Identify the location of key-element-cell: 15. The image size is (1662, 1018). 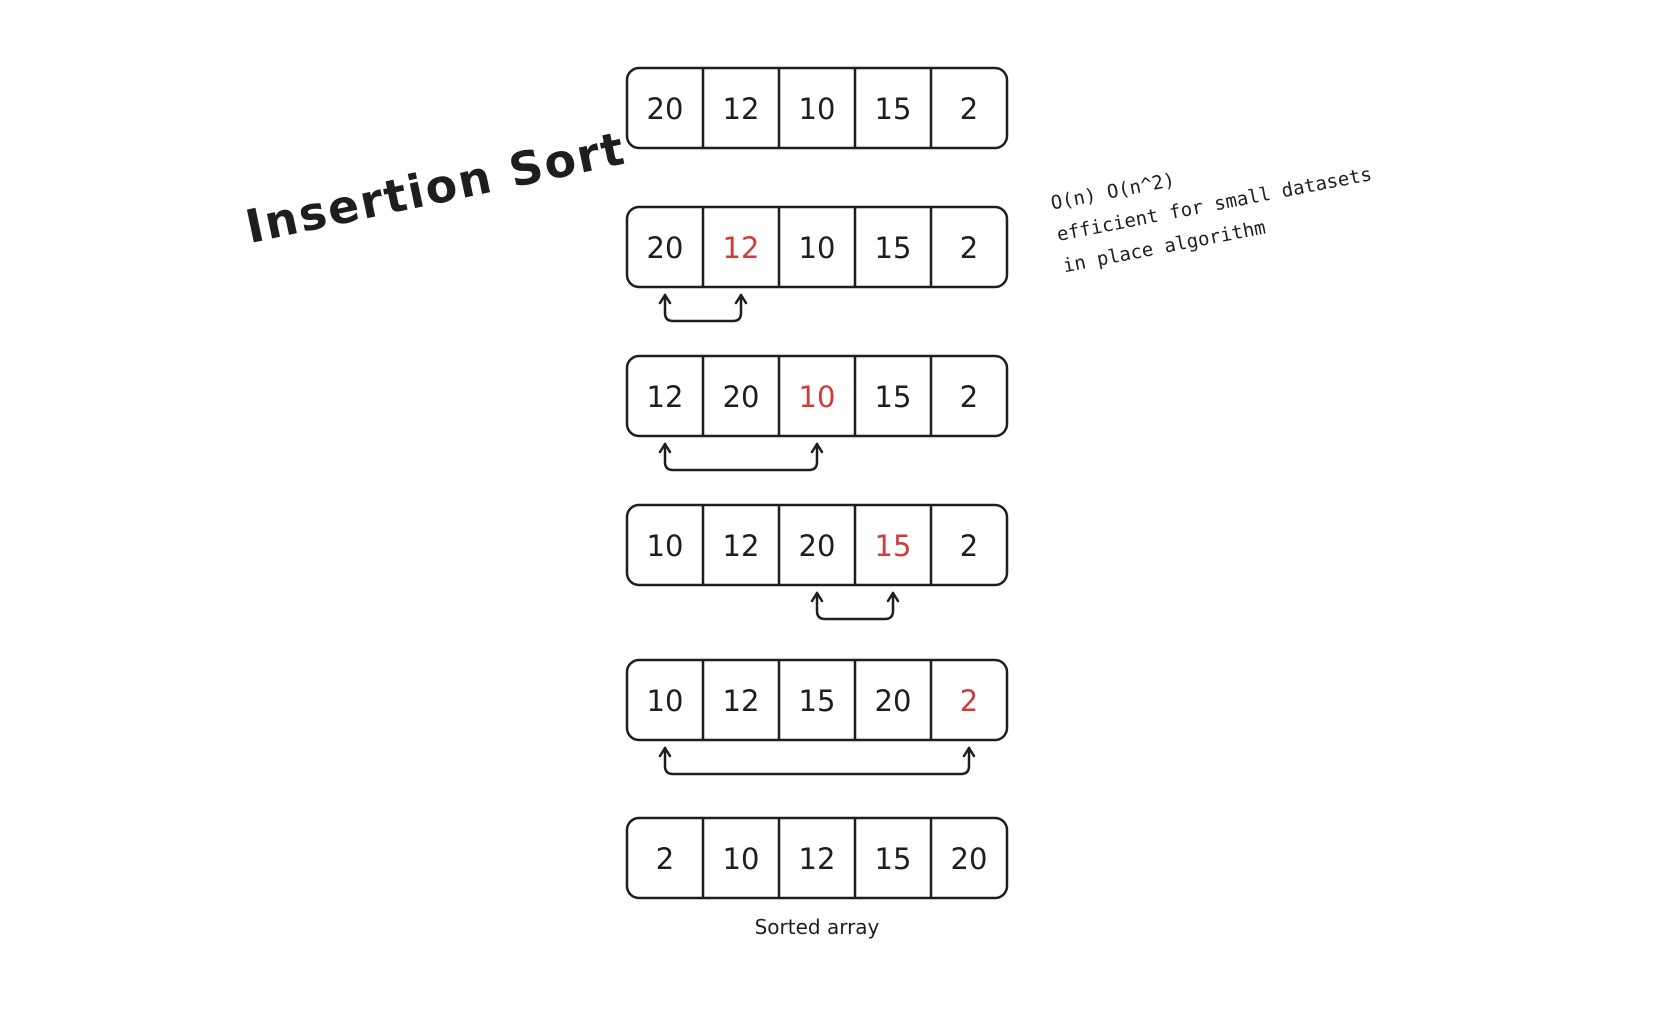
(893, 546).